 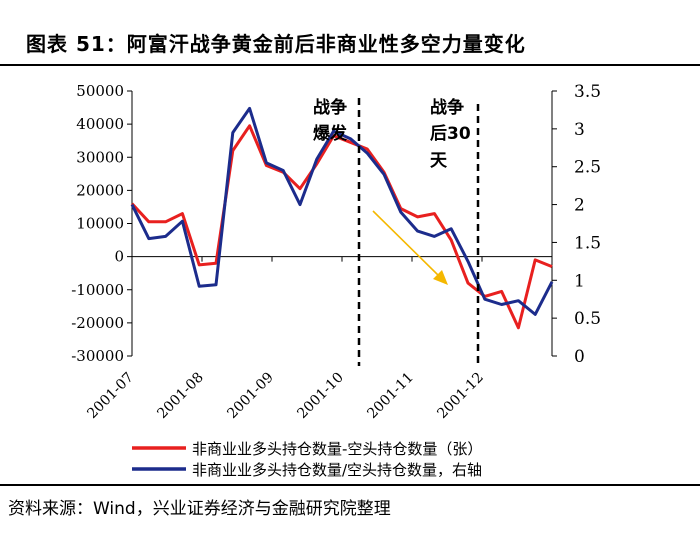 What do you see at coordinates (579, 281) in the screenshot?
I see `right-tick-label: 1` at bounding box center [579, 281].